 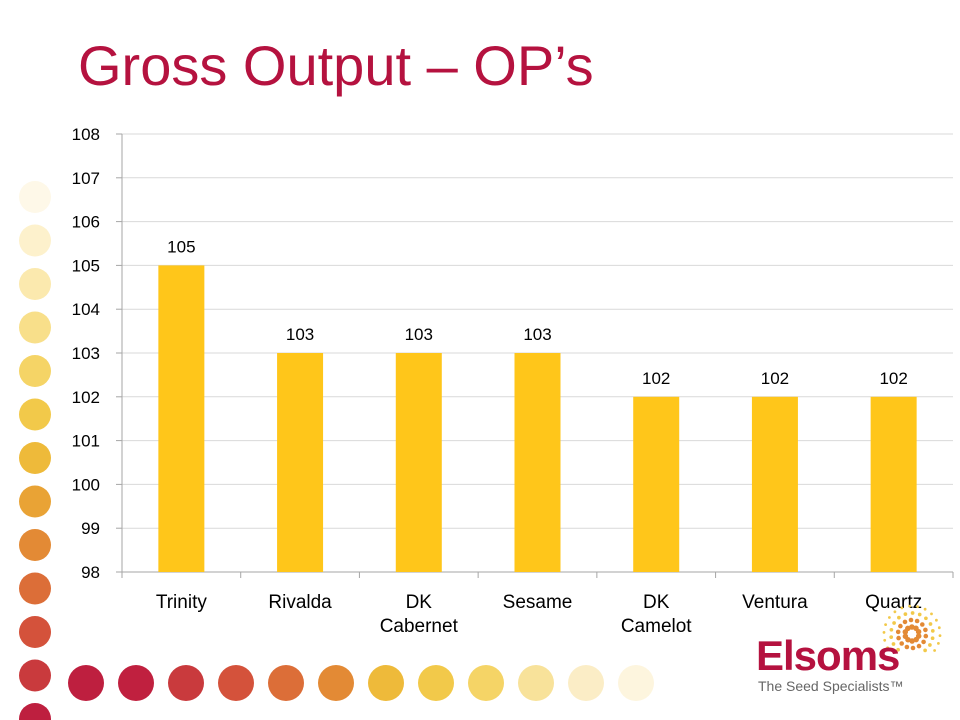 What do you see at coordinates (86, 397) in the screenshot?
I see `y-tick-label: 102` at bounding box center [86, 397].